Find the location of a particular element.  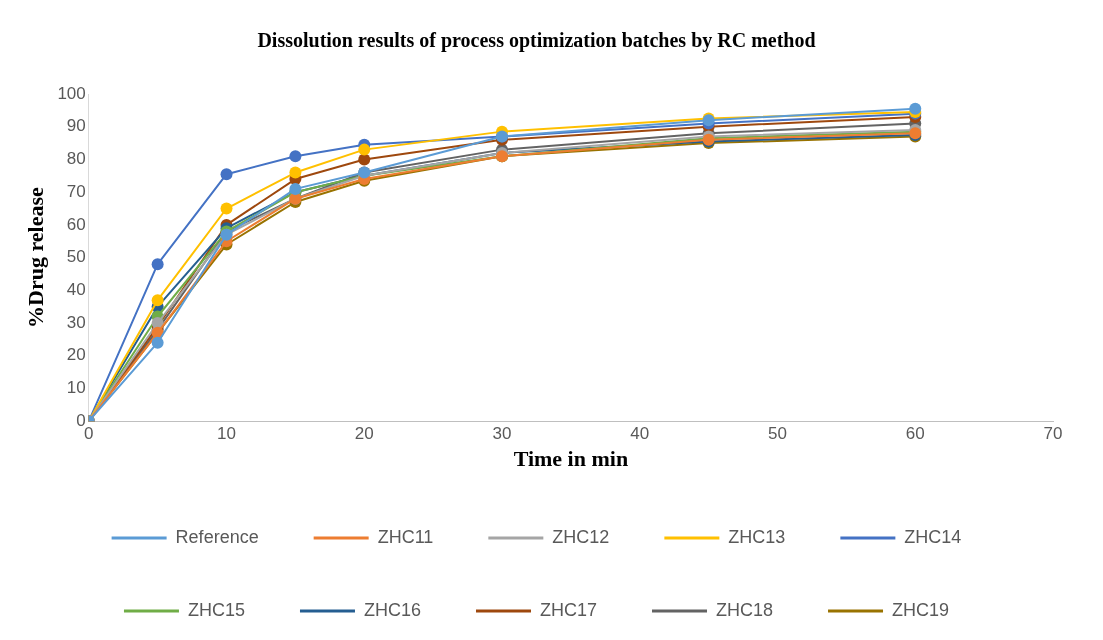

y-tick-label: 60 is located at coordinates (76, 224).